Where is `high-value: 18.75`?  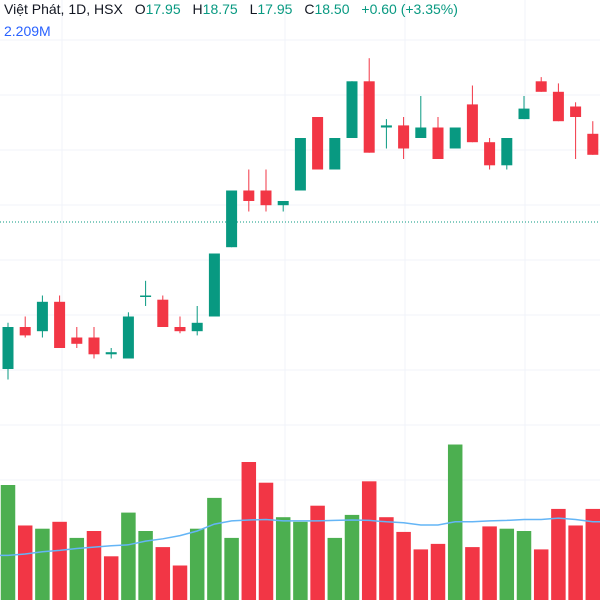 high-value: 18.75 is located at coordinates (220, 9).